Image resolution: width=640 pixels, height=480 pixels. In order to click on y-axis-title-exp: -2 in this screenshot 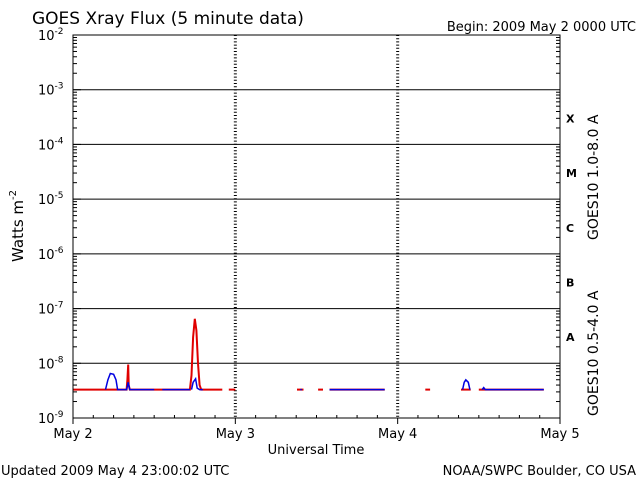, I will do `click(13, 195)`.